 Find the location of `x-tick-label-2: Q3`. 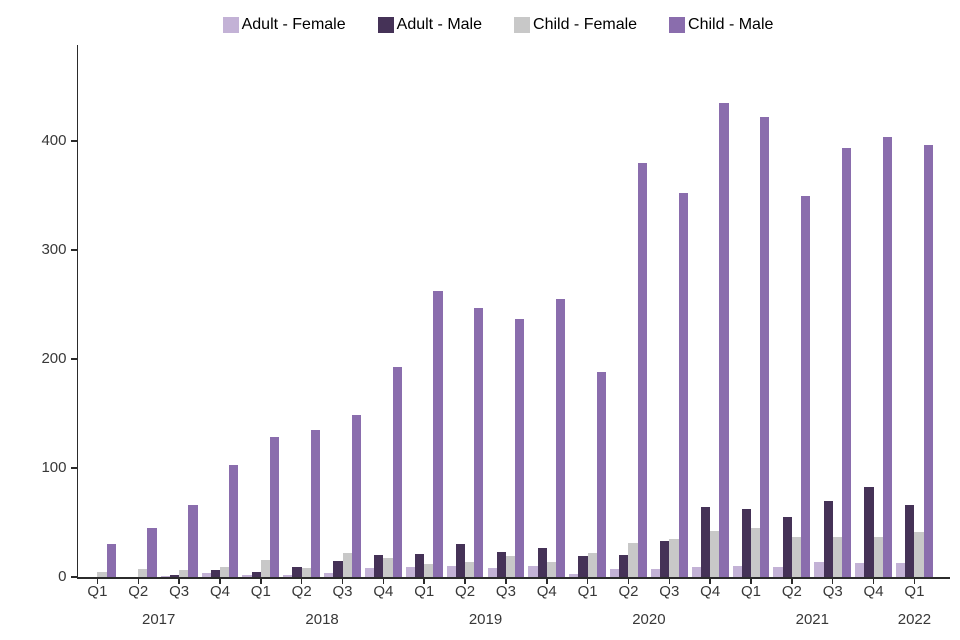

x-tick-label-2: Q3 is located at coordinates (179, 591).